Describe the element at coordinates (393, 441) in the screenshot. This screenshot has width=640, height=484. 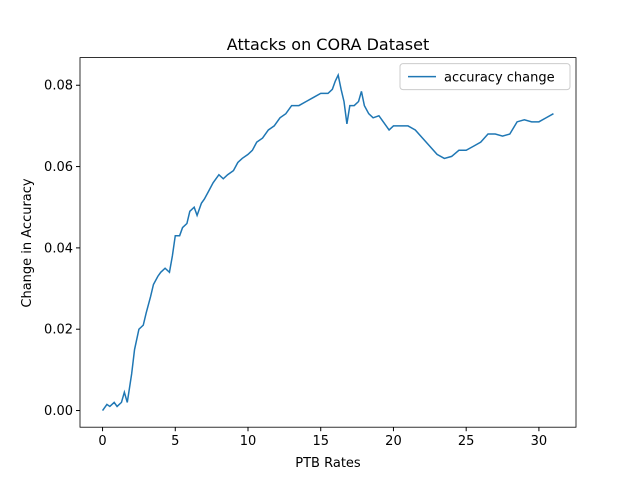
I see `x-tick-label: 20` at that location.